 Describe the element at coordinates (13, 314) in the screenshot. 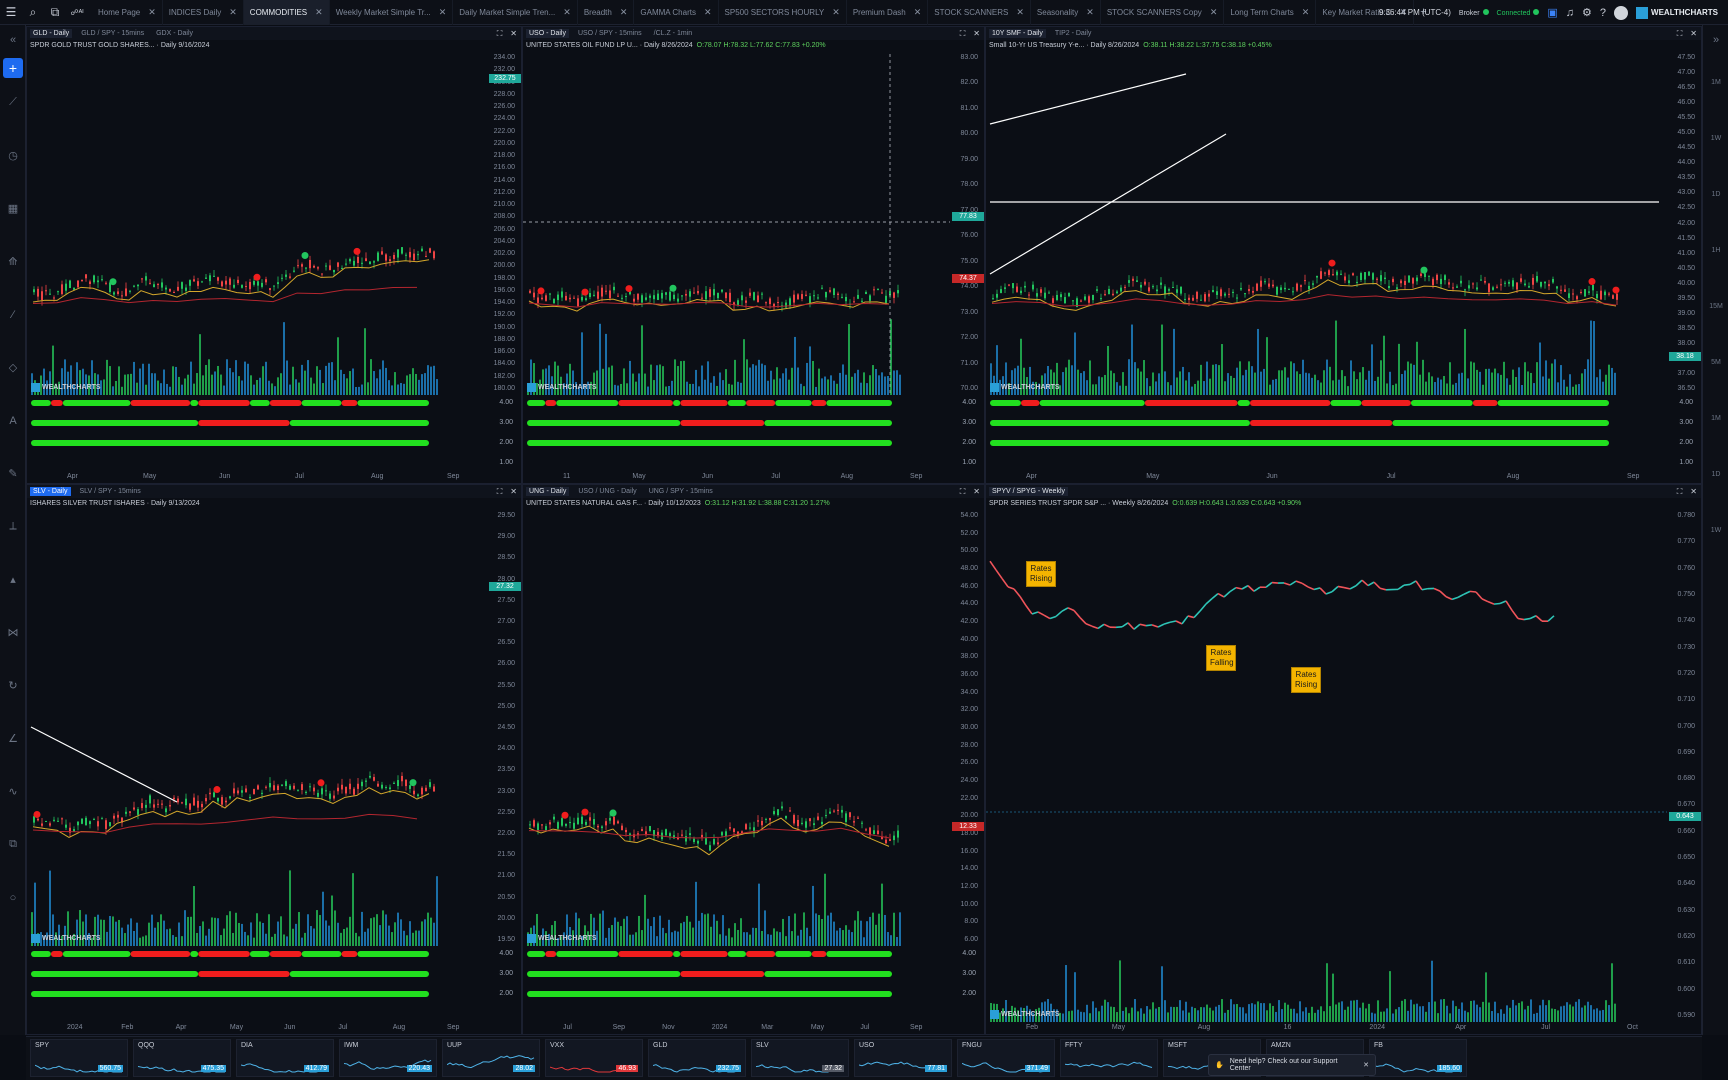

I see `pen-tool-icon: ∕` at that location.